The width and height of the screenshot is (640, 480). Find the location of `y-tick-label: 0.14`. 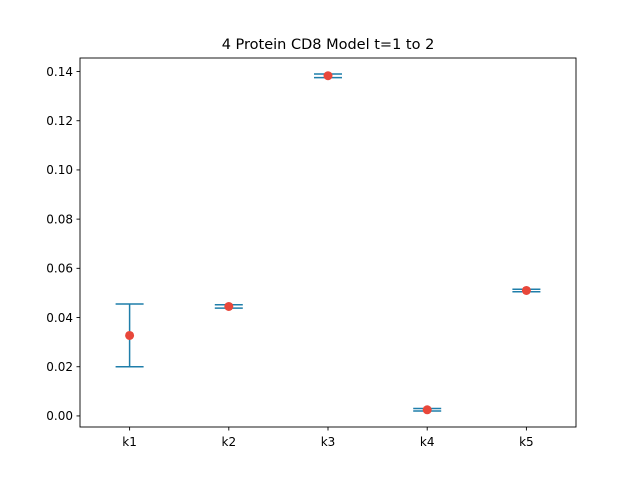

y-tick-label: 0.14 is located at coordinates (59, 72).